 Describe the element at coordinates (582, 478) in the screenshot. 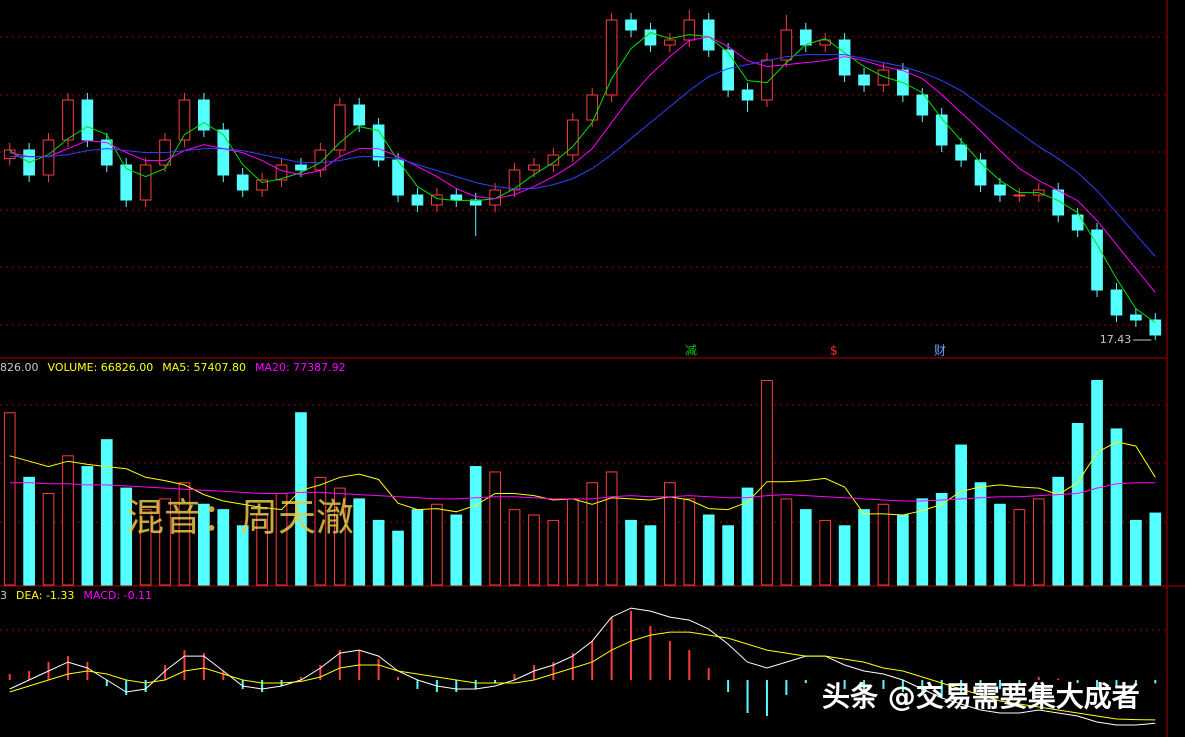

I see `volume-ma-line` at that location.